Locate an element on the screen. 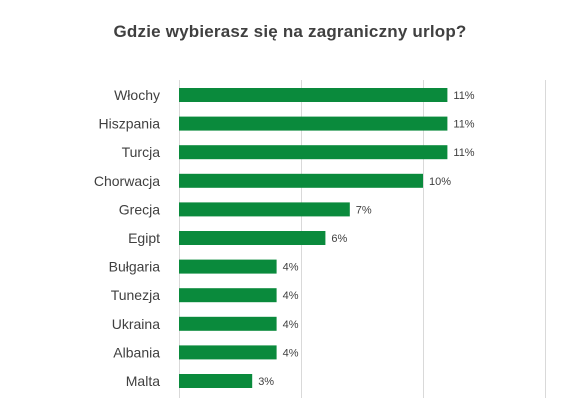 This screenshot has width=580, height=414. category-label-6: Bułgaria is located at coordinates (135, 267).